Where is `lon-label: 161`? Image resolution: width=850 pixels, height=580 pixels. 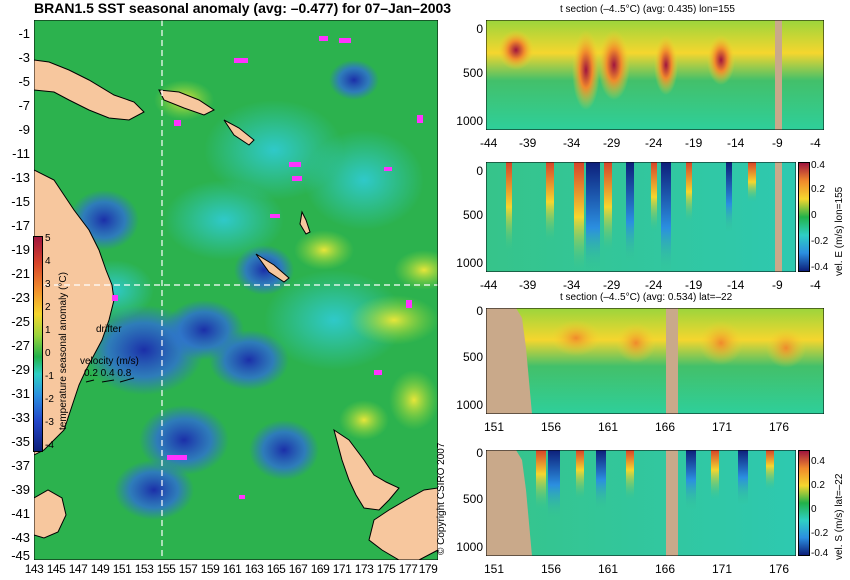
lon-label: 161 is located at coordinates (232, 569).